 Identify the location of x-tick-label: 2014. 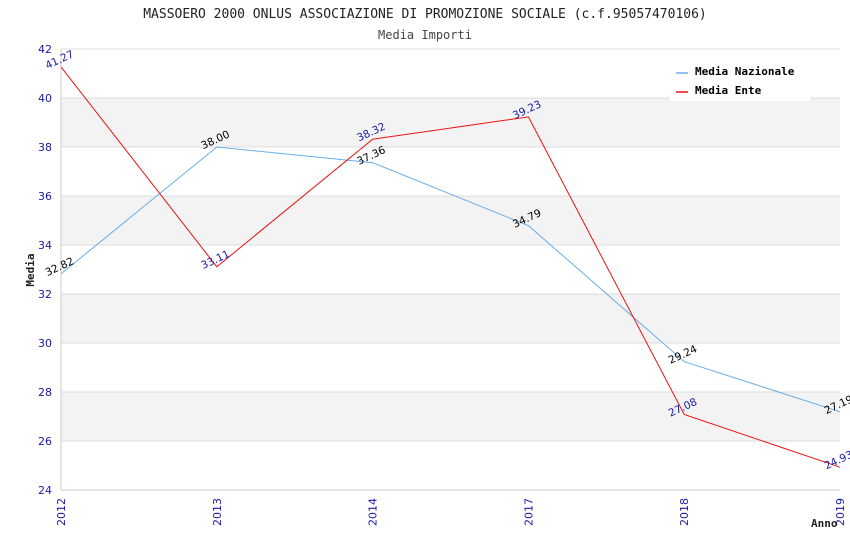
(373, 512).